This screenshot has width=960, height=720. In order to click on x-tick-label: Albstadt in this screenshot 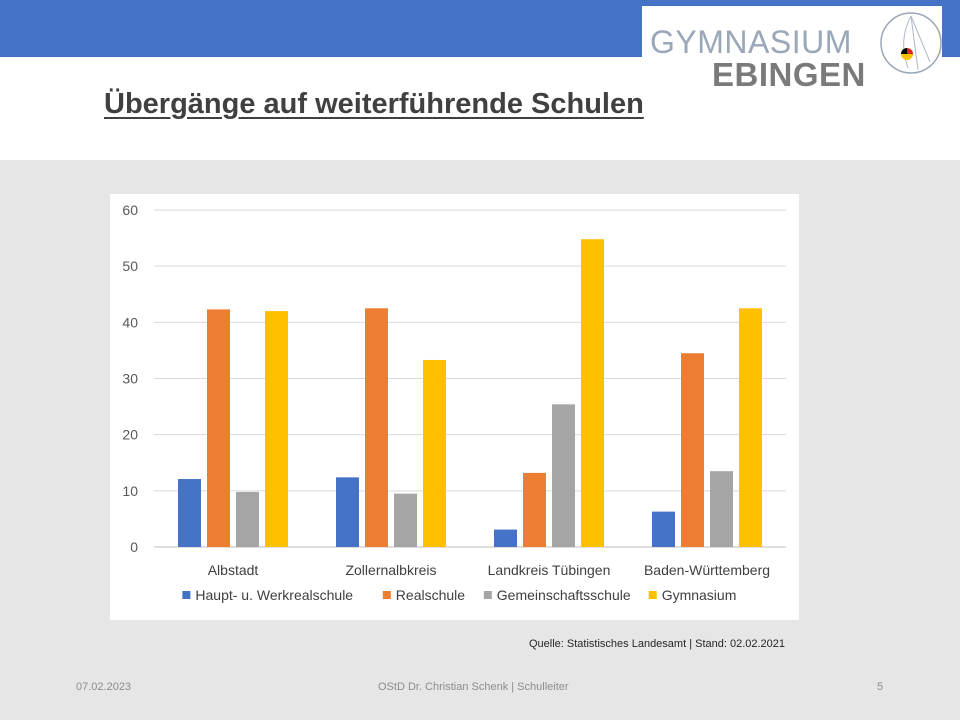, I will do `click(233, 570)`.